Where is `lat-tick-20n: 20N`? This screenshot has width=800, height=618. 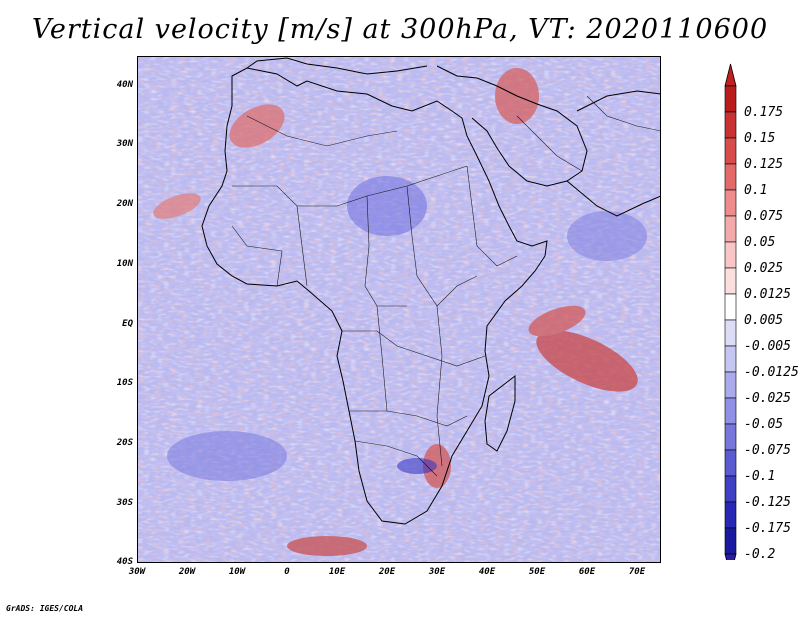
lat-tick-20n: 20N is located at coordinates (124, 204).